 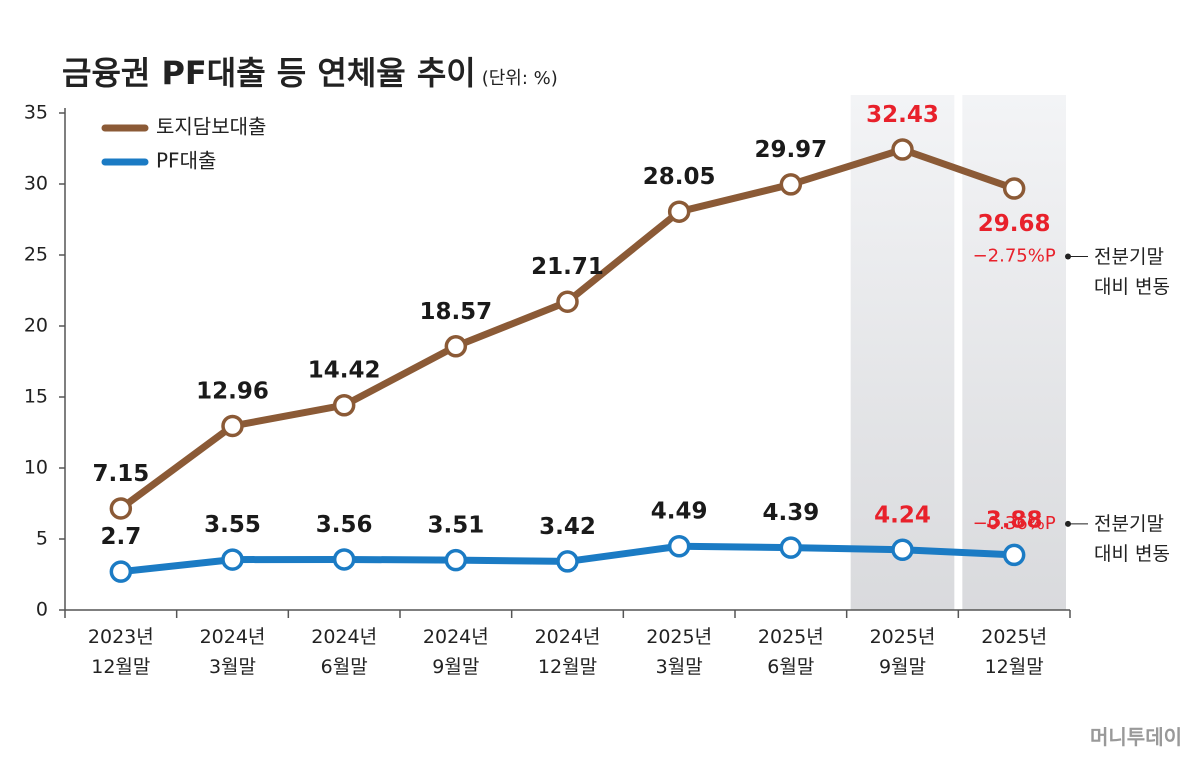 What do you see at coordinates (344, 652) in the screenshot?
I see `x-tick-label: 2024년 6월말` at bounding box center [344, 652].